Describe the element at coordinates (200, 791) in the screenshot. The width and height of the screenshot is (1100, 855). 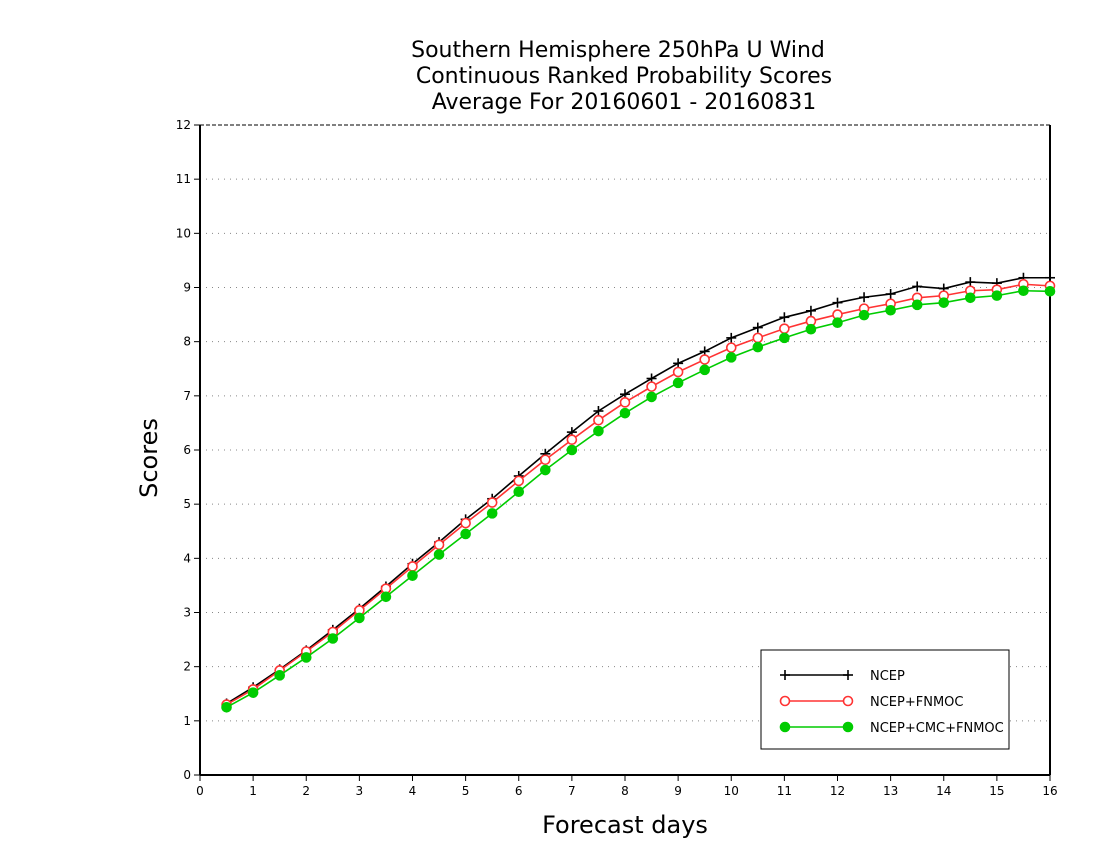
I see `x-tick-label: 0` at that location.